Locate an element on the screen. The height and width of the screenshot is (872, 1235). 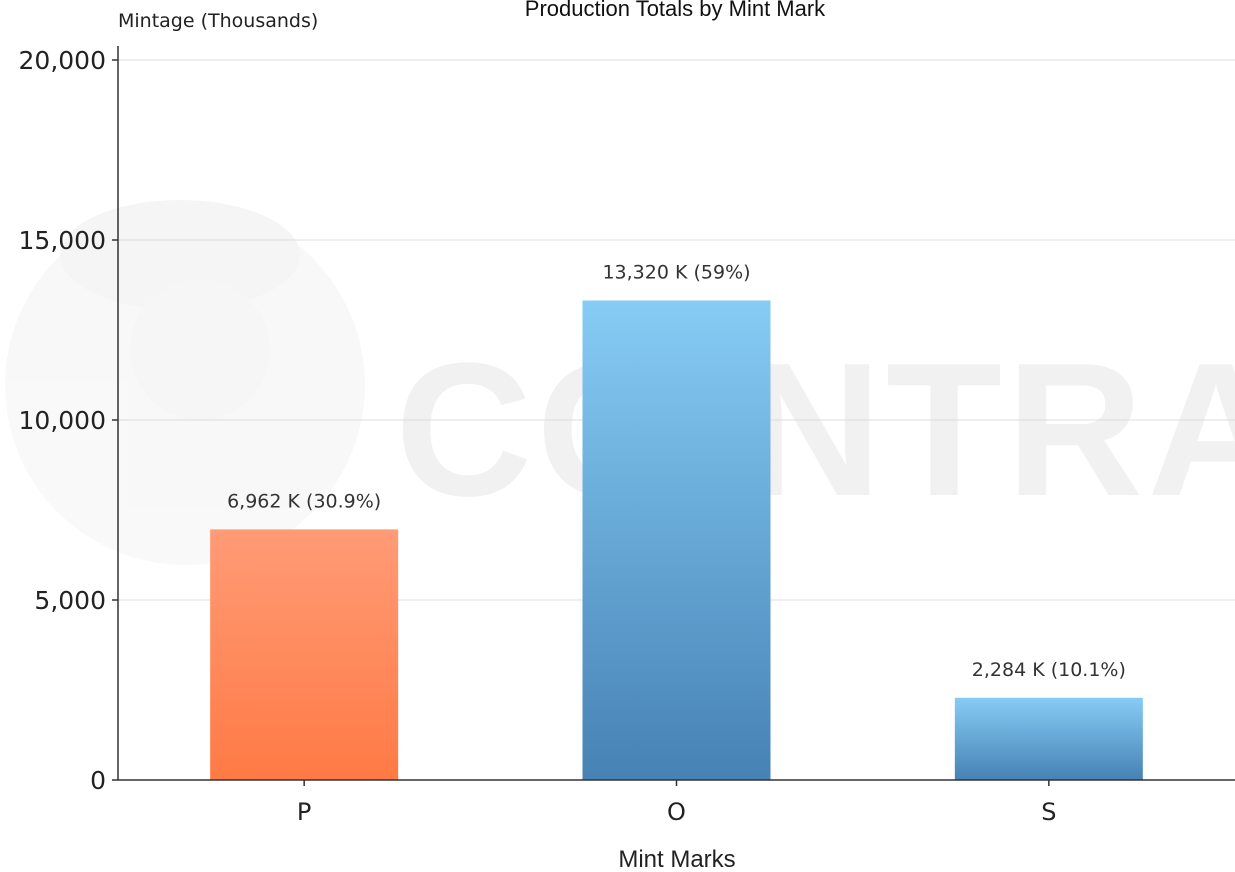
data-label-p: 6,962 K (30.9%) is located at coordinates (304, 501).